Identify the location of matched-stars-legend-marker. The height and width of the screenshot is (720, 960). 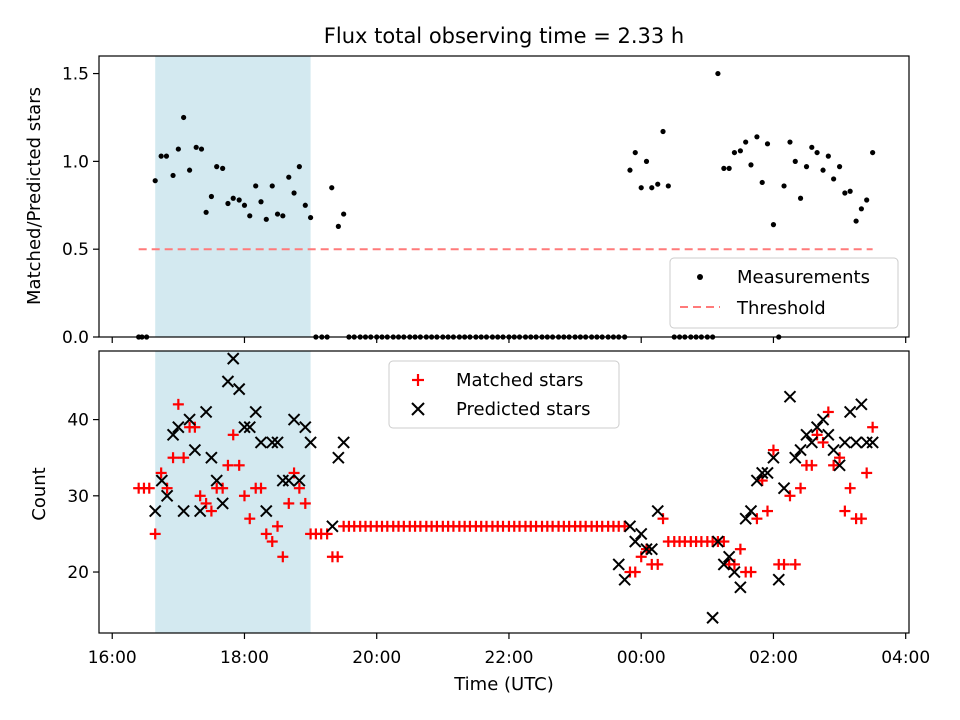
(418, 380).